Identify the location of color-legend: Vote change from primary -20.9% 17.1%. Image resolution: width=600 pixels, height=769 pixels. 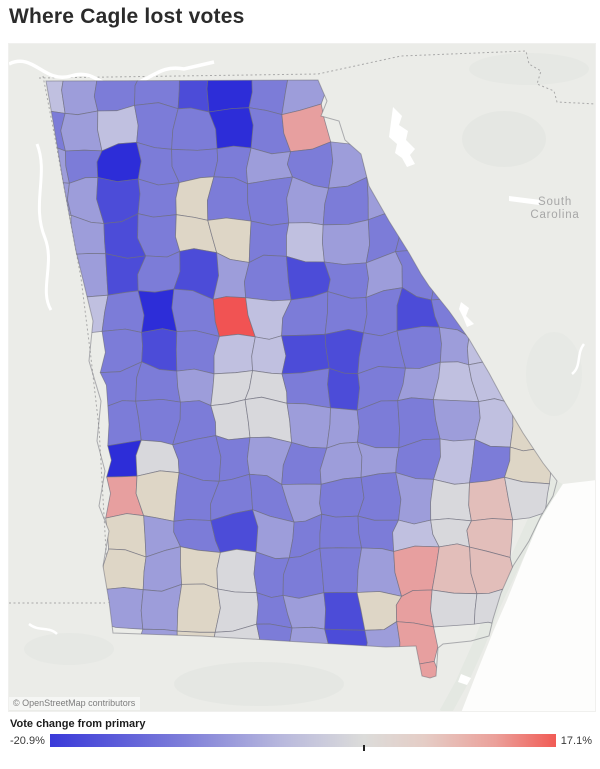
(300, 734).